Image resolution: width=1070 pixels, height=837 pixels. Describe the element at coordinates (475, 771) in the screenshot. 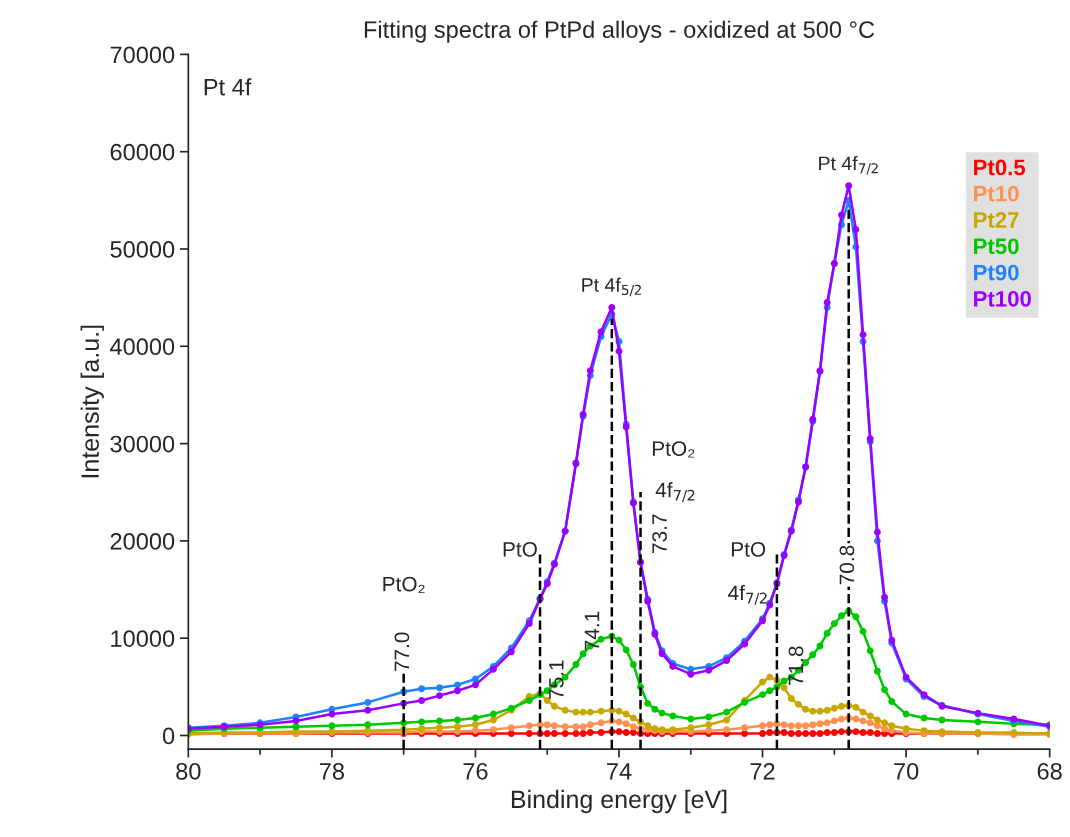

I see `x-tick-label: 76` at that location.